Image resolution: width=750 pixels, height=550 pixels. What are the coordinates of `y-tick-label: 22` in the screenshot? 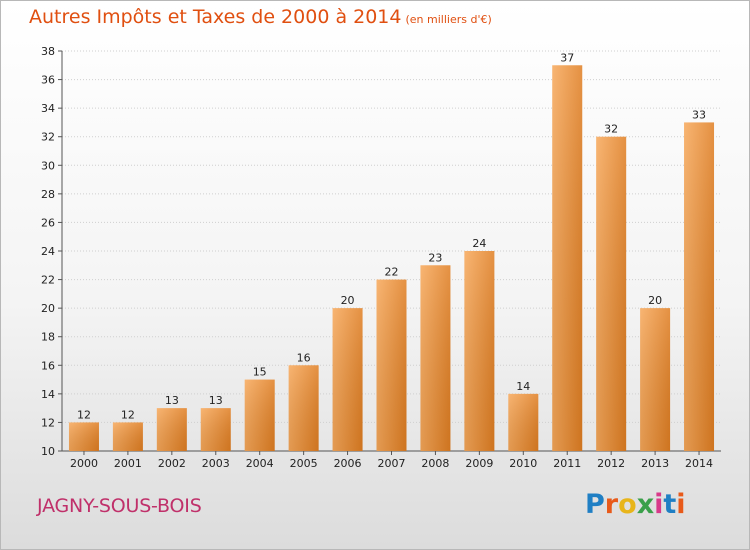 It's located at (48, 280).